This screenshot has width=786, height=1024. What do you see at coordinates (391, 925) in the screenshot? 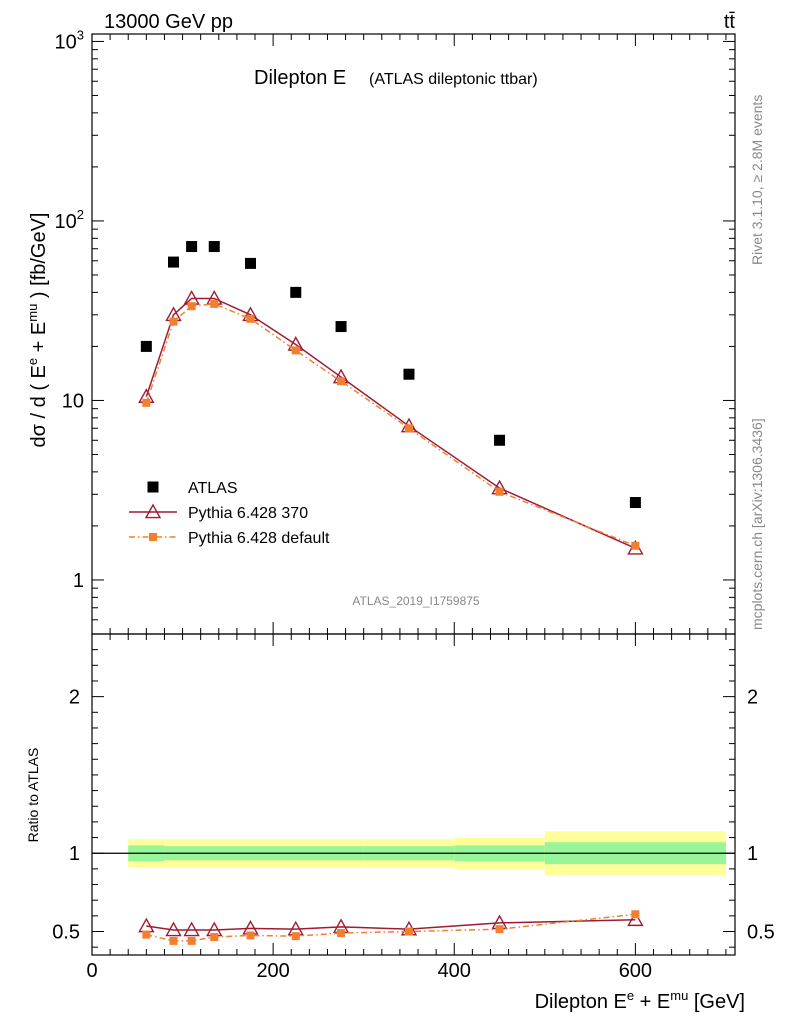
I see `ratio-series-0-line` at bounding box center [391, 925].